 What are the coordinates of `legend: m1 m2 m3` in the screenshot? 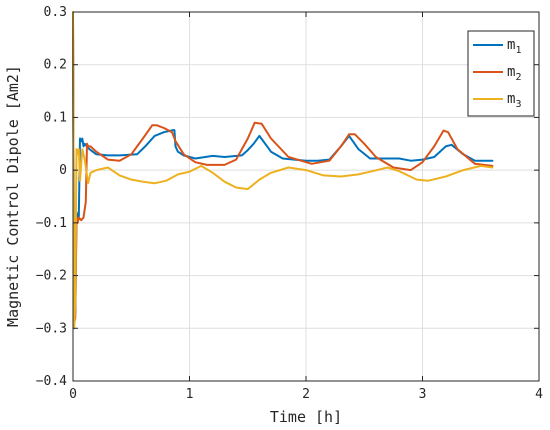 It's located at (501, 73).